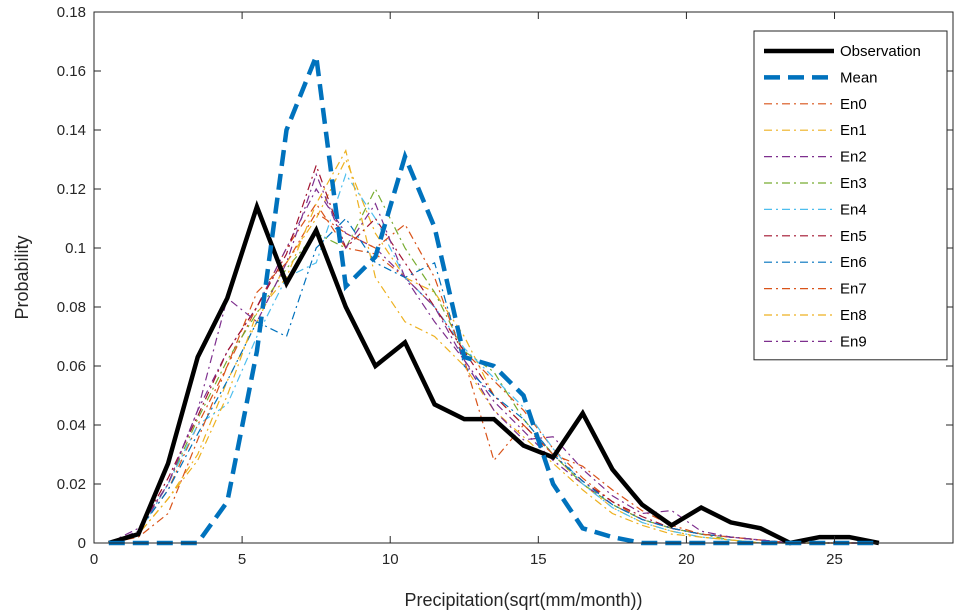 The image size is (966, 616). Describe the element at coordinates (853, 130) in the screenshot. I see `legend-label-en1: En1` at that location.